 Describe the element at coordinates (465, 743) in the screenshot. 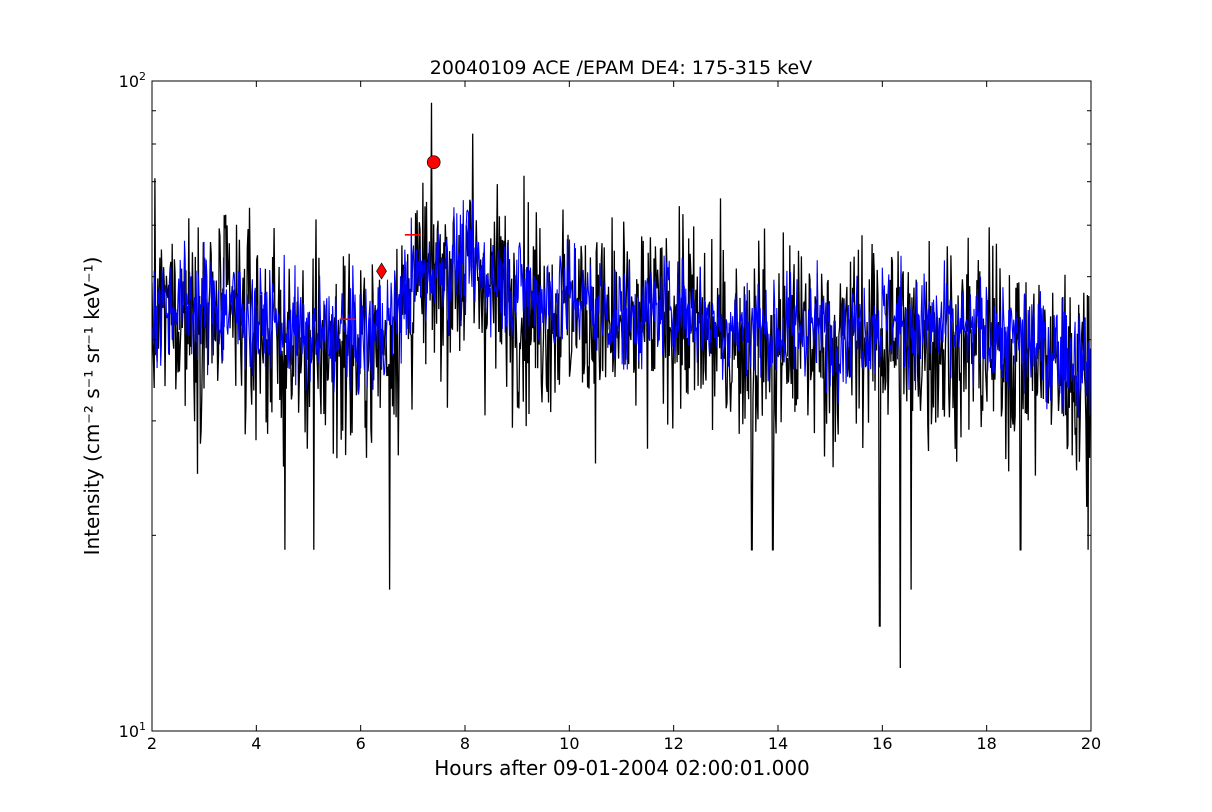

I see `x-tick-label: 8` at that location.